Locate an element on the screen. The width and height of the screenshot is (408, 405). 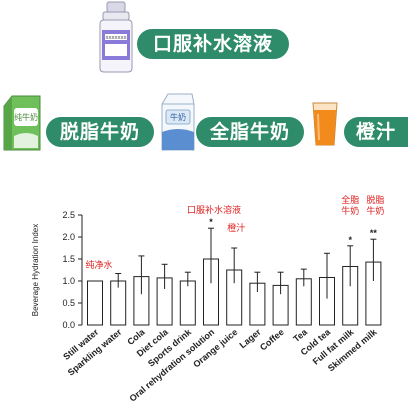
y-tick-label: 2.5 is located at coordinates (68, 215).